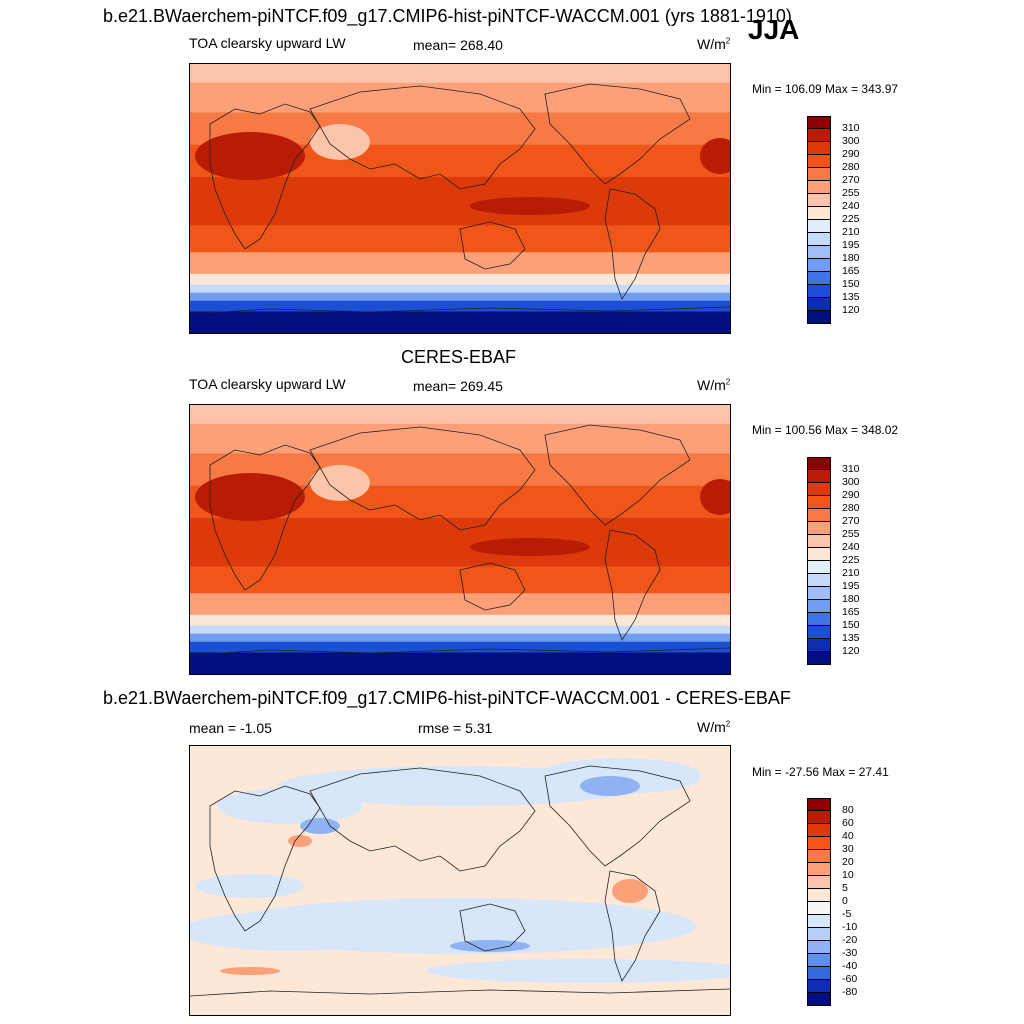  I want to click on panel-title: CERES-EBAF, so click(459, 357).